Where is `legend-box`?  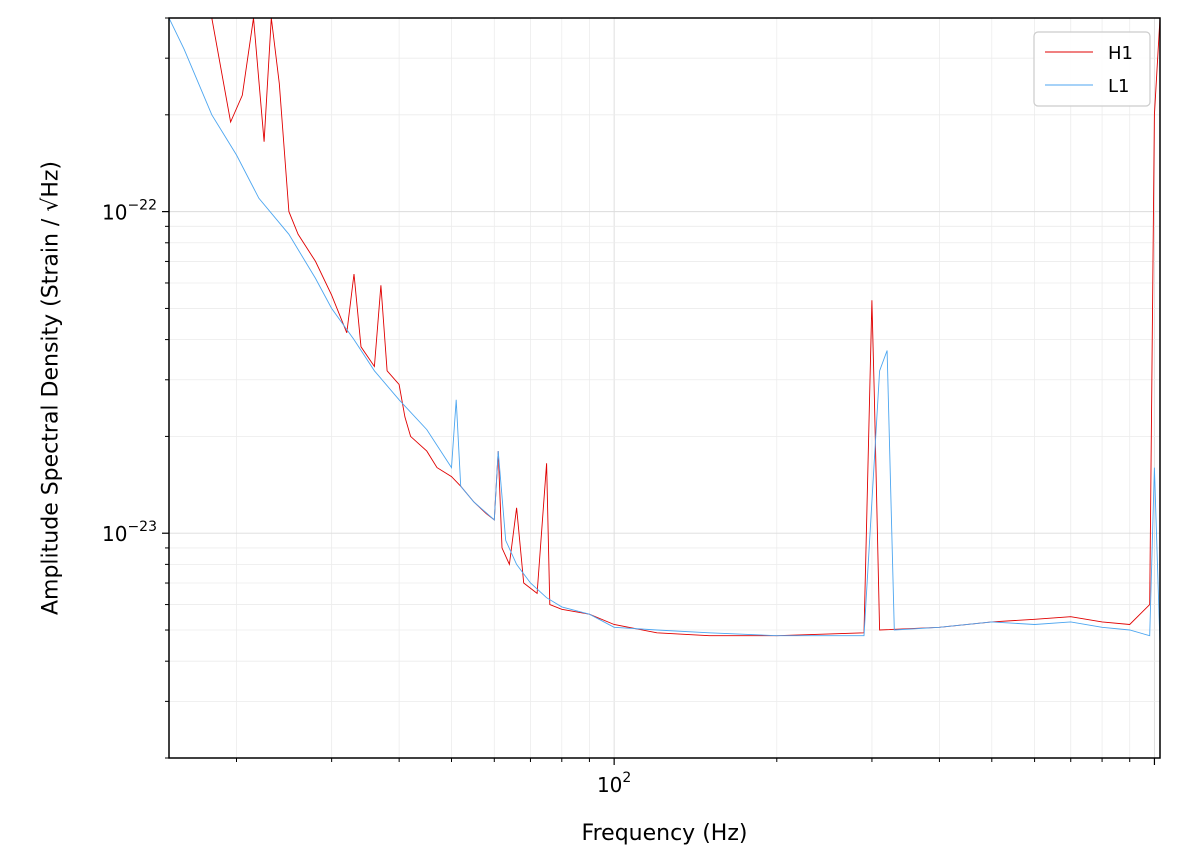 legend-box is located at coordinates (1092, 69).